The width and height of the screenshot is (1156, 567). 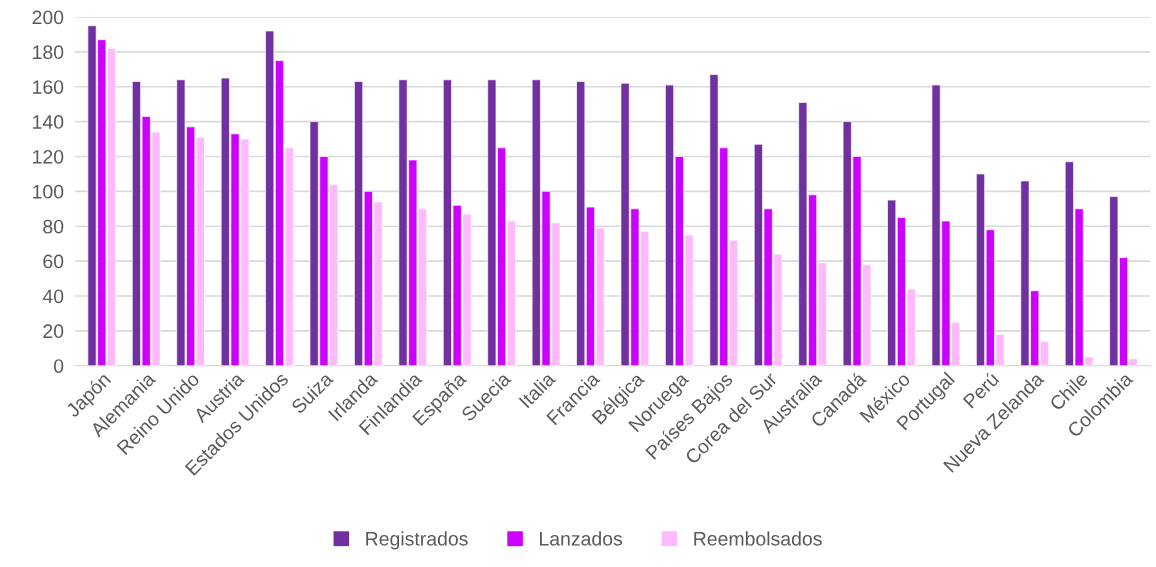 I want to click on legend-label: Registrados, so click(x=417, y=540).